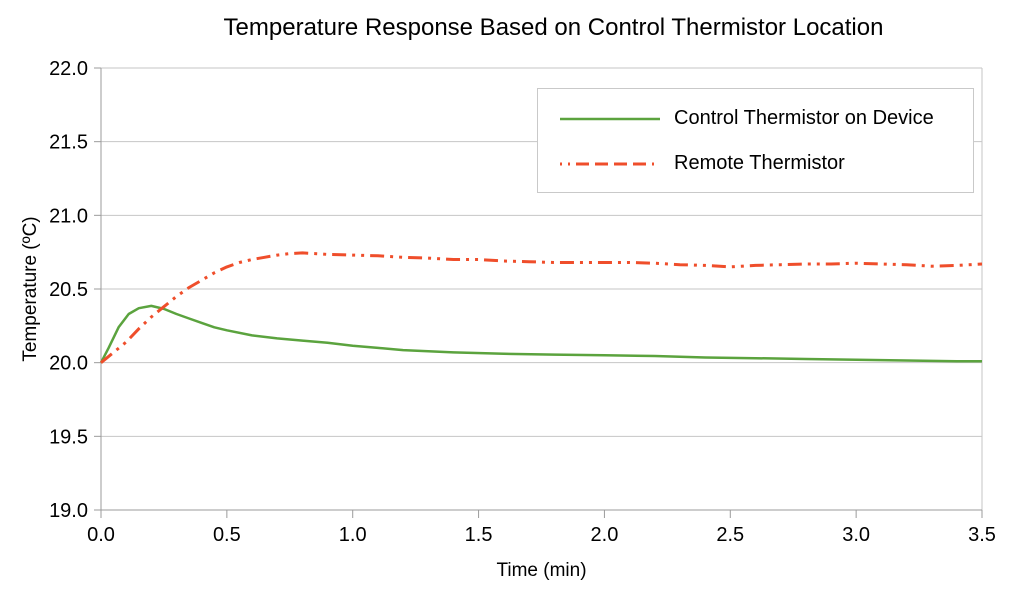 This screenshot has height=595, width=1024. I want to click on y-tick-label: 19.0, so click(68, 511).